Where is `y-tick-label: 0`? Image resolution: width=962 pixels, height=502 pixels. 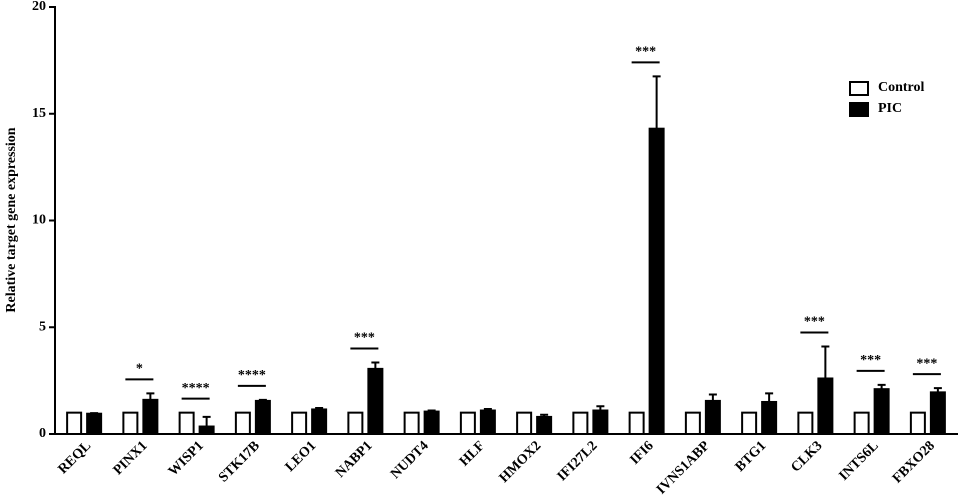 y-tick-label: 0 is located at coordinates (42, 433).